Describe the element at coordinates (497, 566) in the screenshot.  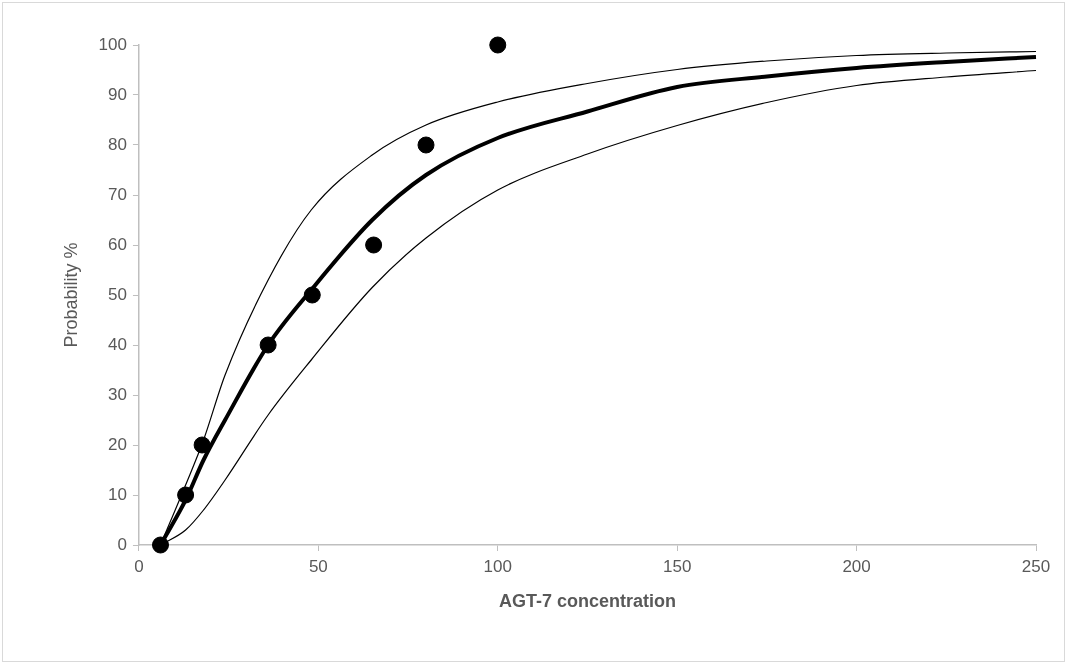
I see `x-tick-label: 100` at that location.